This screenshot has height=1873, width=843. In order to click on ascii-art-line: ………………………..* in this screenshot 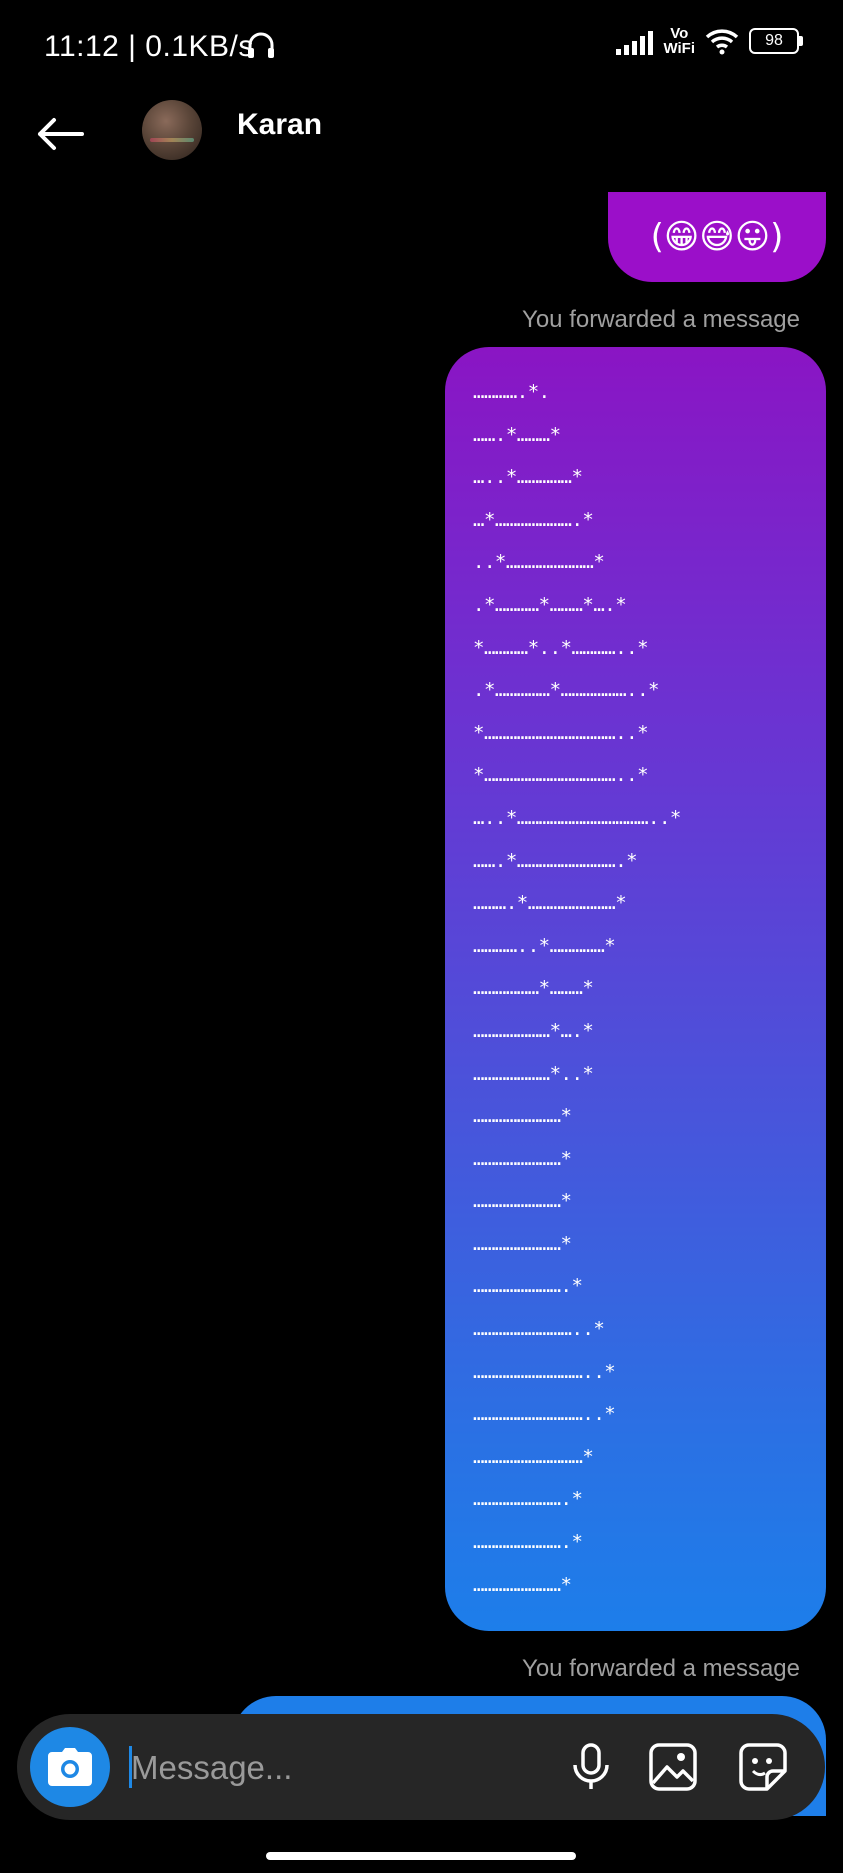, I will do `click(539, 1329)`.